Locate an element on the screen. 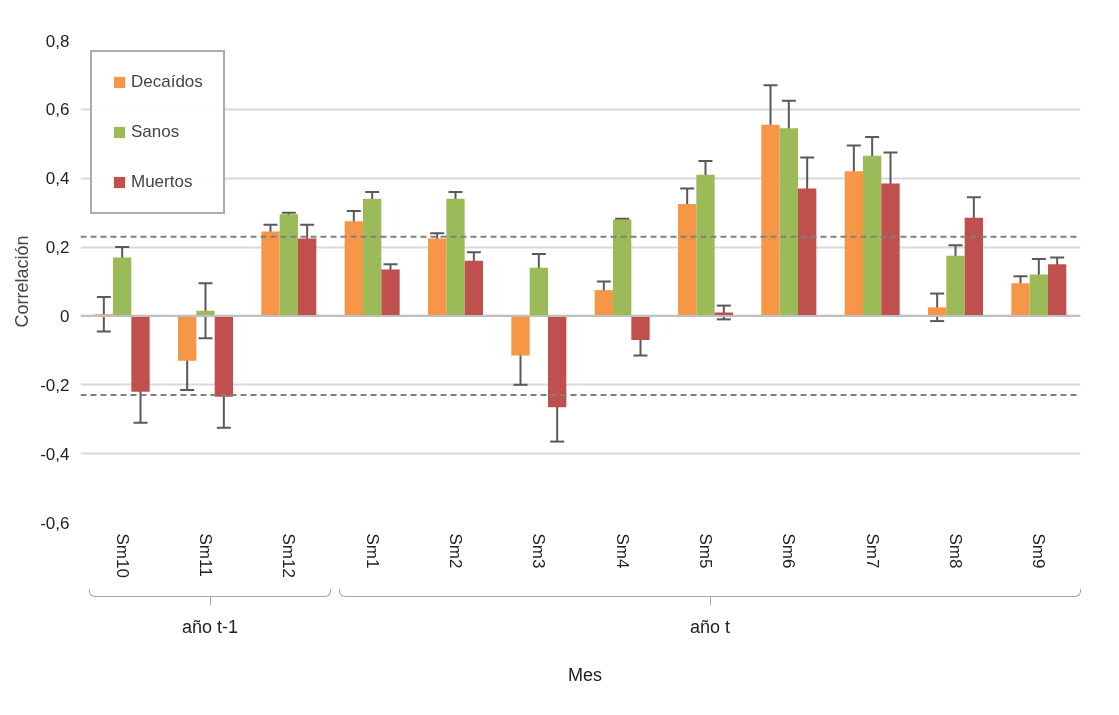 The width and height of the screenshot is (1119, 715). legend-label: Decaídos is located at coordinates (167, 82).